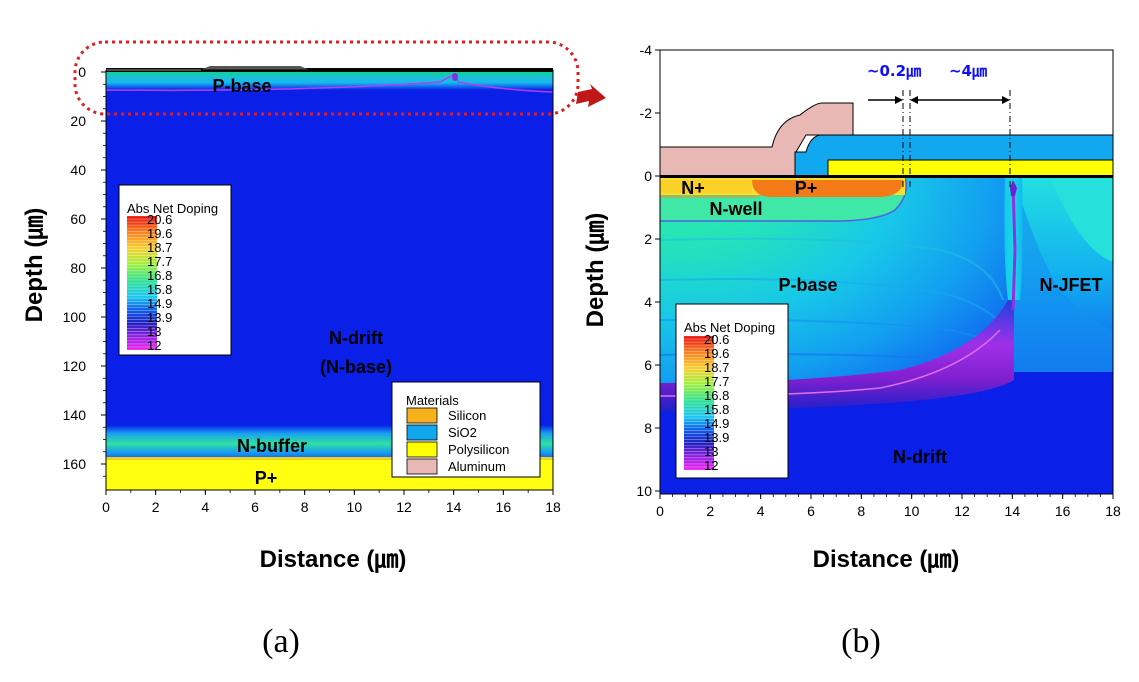 The image size is (1139, 682). I want to click on panel-a-p-base-region, so click(329, 81).